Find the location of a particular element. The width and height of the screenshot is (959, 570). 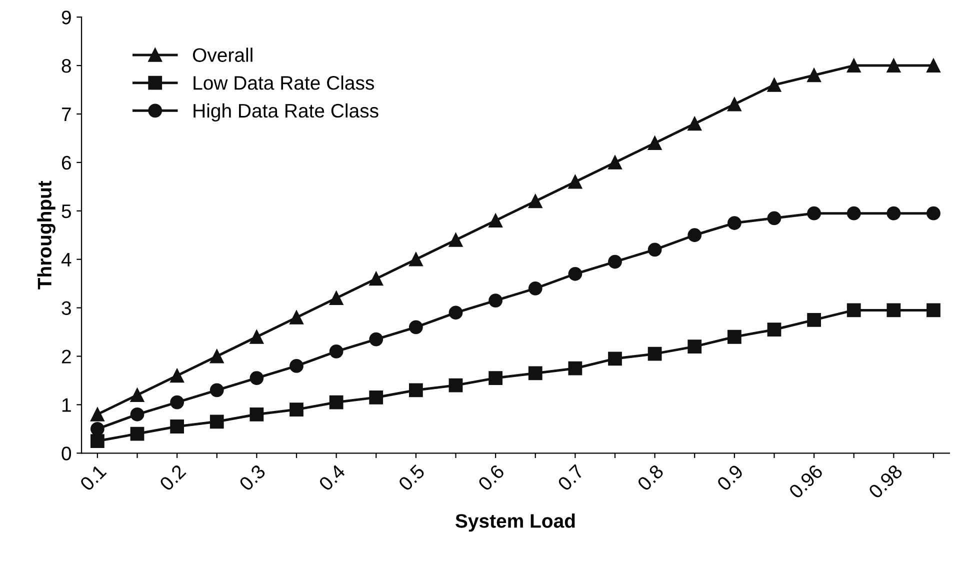

x-tick-label: 0.1 is located at coordinates (93, 478).